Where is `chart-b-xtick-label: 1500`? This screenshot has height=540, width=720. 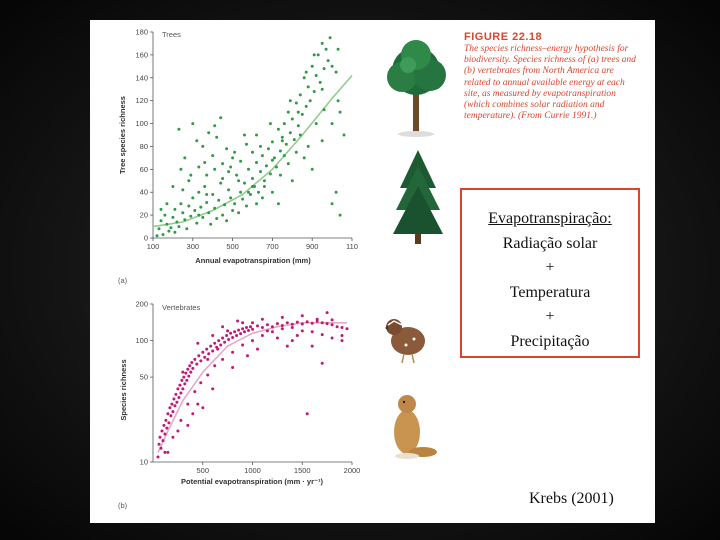 chart-b-xtick-label: 1500 is located at coordinates (302, 470).